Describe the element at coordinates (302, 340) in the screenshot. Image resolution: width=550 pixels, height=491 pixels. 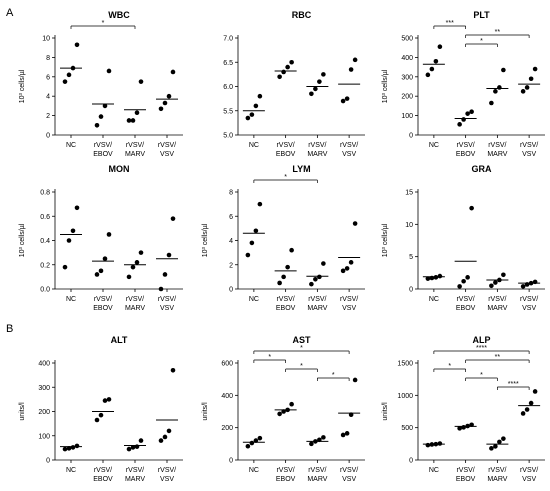
I see `panel-title: AST` at that location.